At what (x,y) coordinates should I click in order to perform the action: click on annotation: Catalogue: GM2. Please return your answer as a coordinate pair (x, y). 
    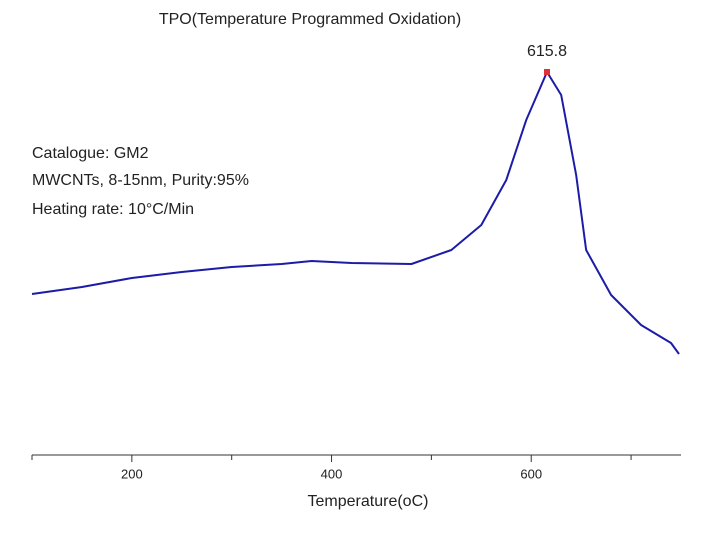
    Looking at the image, I should click on (90, 153).